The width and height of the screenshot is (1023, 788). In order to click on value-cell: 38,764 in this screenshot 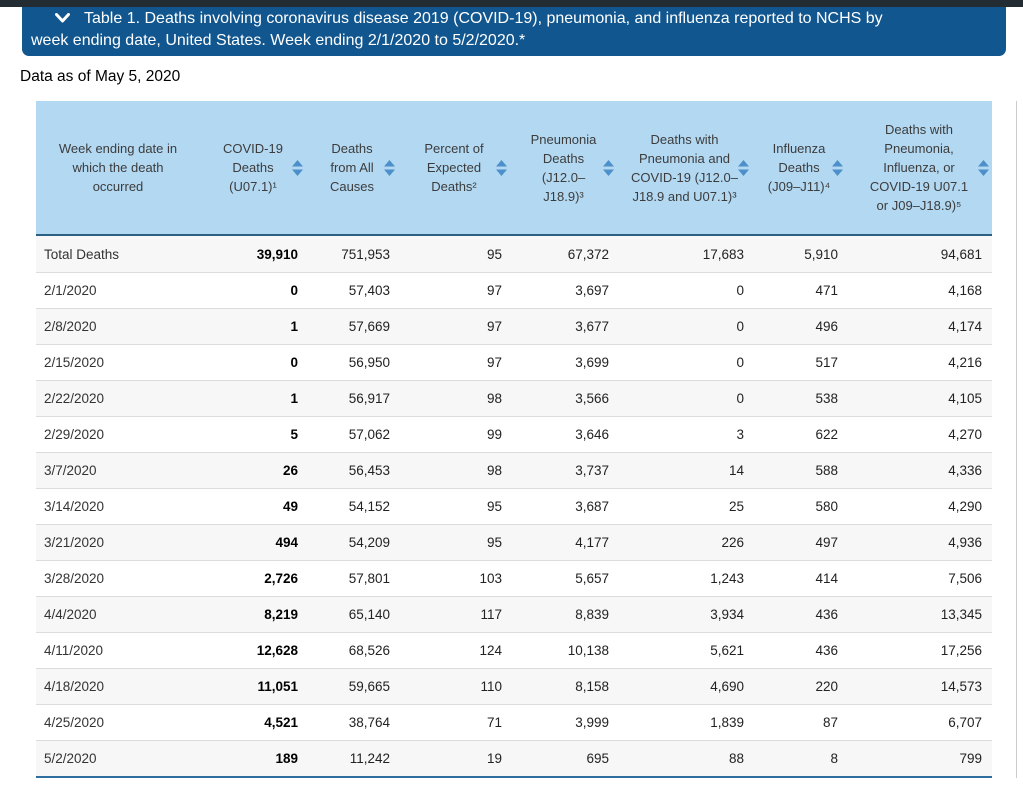, I will do `click(369, 722)`.